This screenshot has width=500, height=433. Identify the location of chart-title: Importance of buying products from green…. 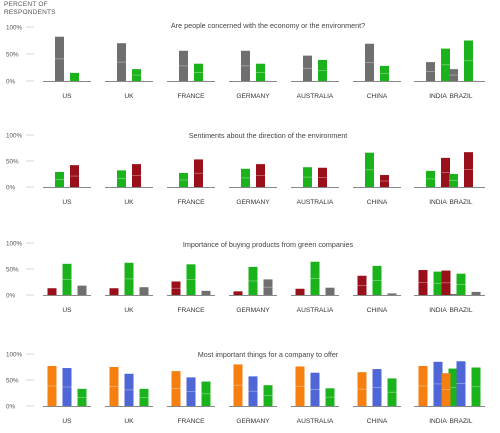
(268, 244).